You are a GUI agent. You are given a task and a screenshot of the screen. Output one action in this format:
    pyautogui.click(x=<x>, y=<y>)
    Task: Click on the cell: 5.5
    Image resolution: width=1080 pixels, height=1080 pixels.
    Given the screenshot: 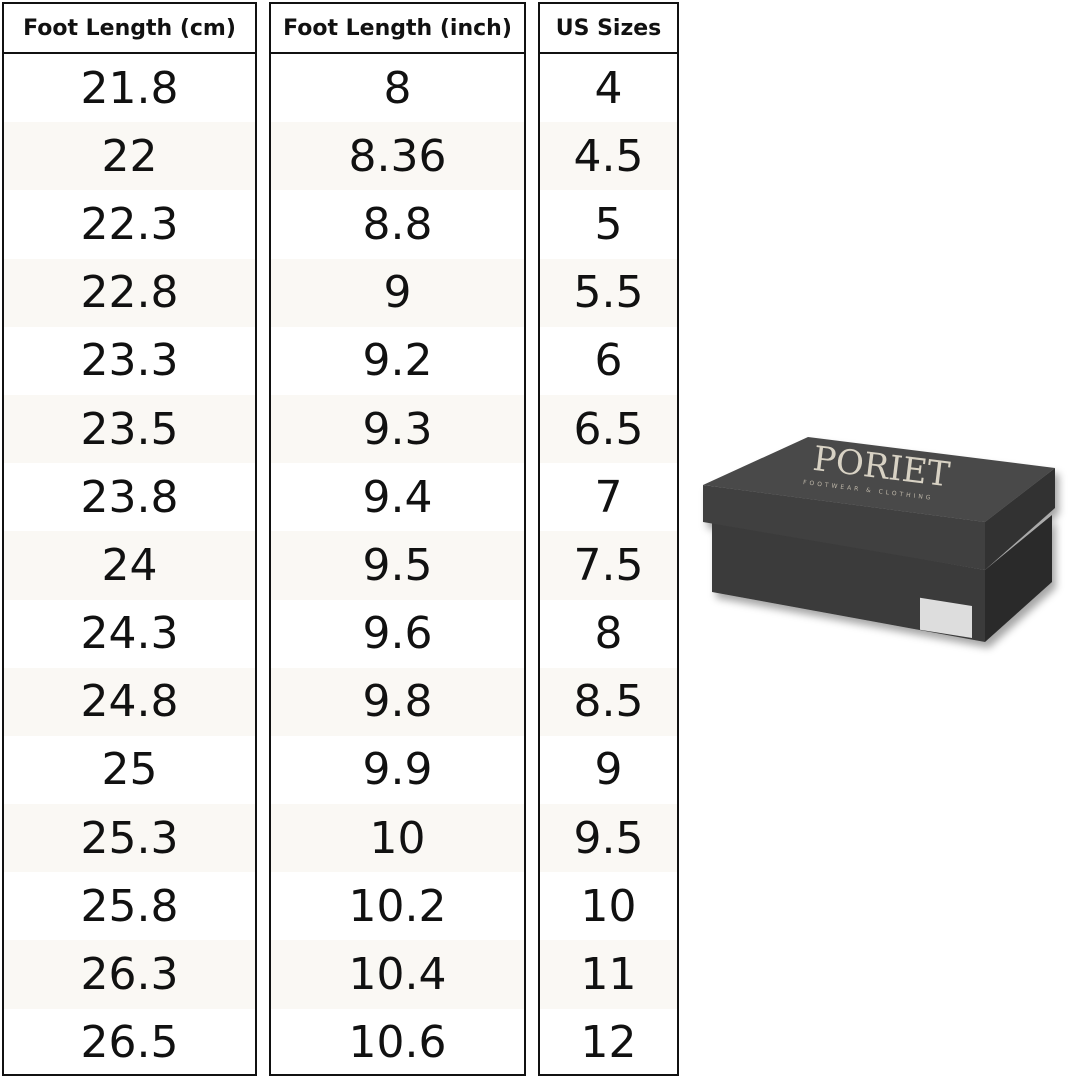 What is the action you would take?
    pyautogui.click(x=608, y=292)
    